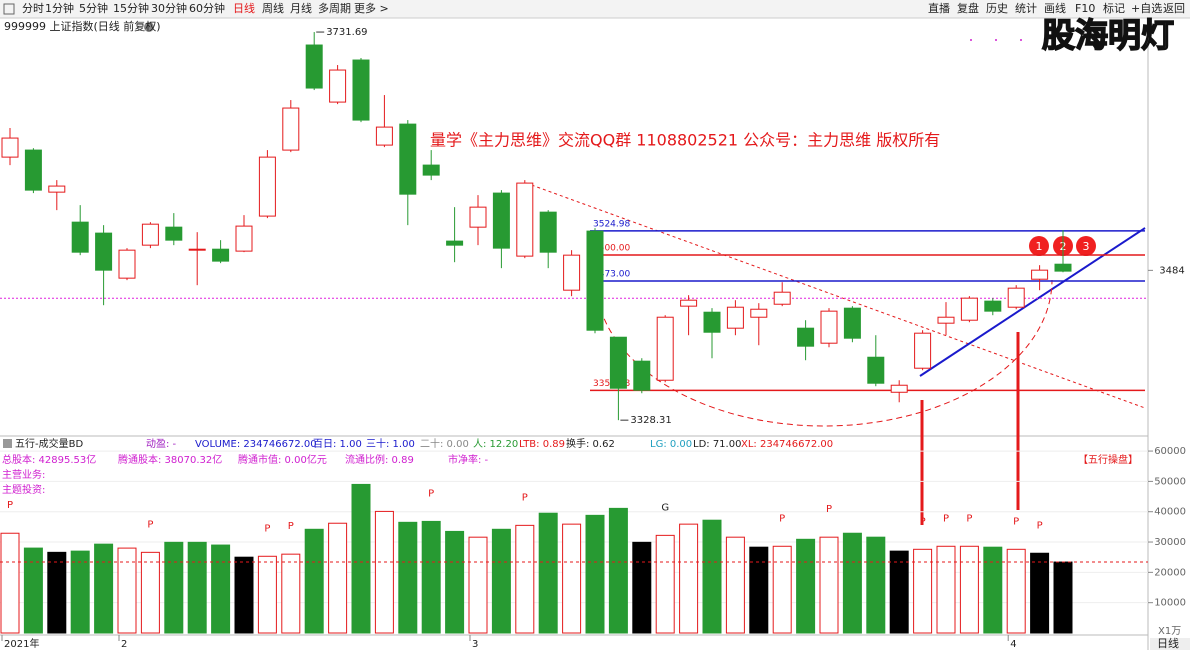  Describe the element at coordinates (149, 27) in the screenshot. I see `subtitle-icon` at that location.